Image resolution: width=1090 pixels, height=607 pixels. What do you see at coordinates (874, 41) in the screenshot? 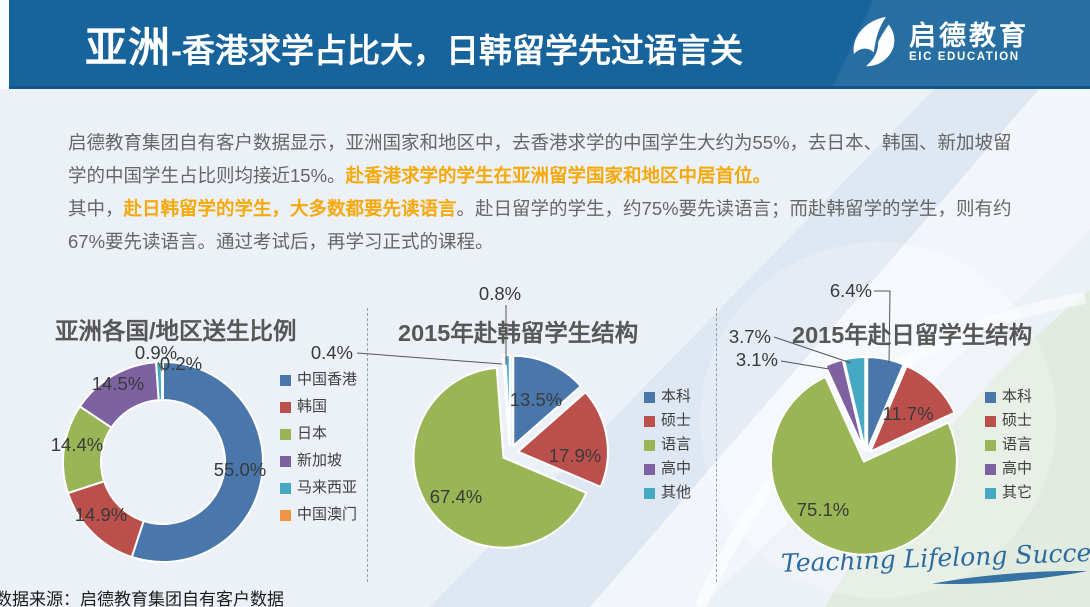
I see `eic-logo-icon` at bounding box center [874, 41].